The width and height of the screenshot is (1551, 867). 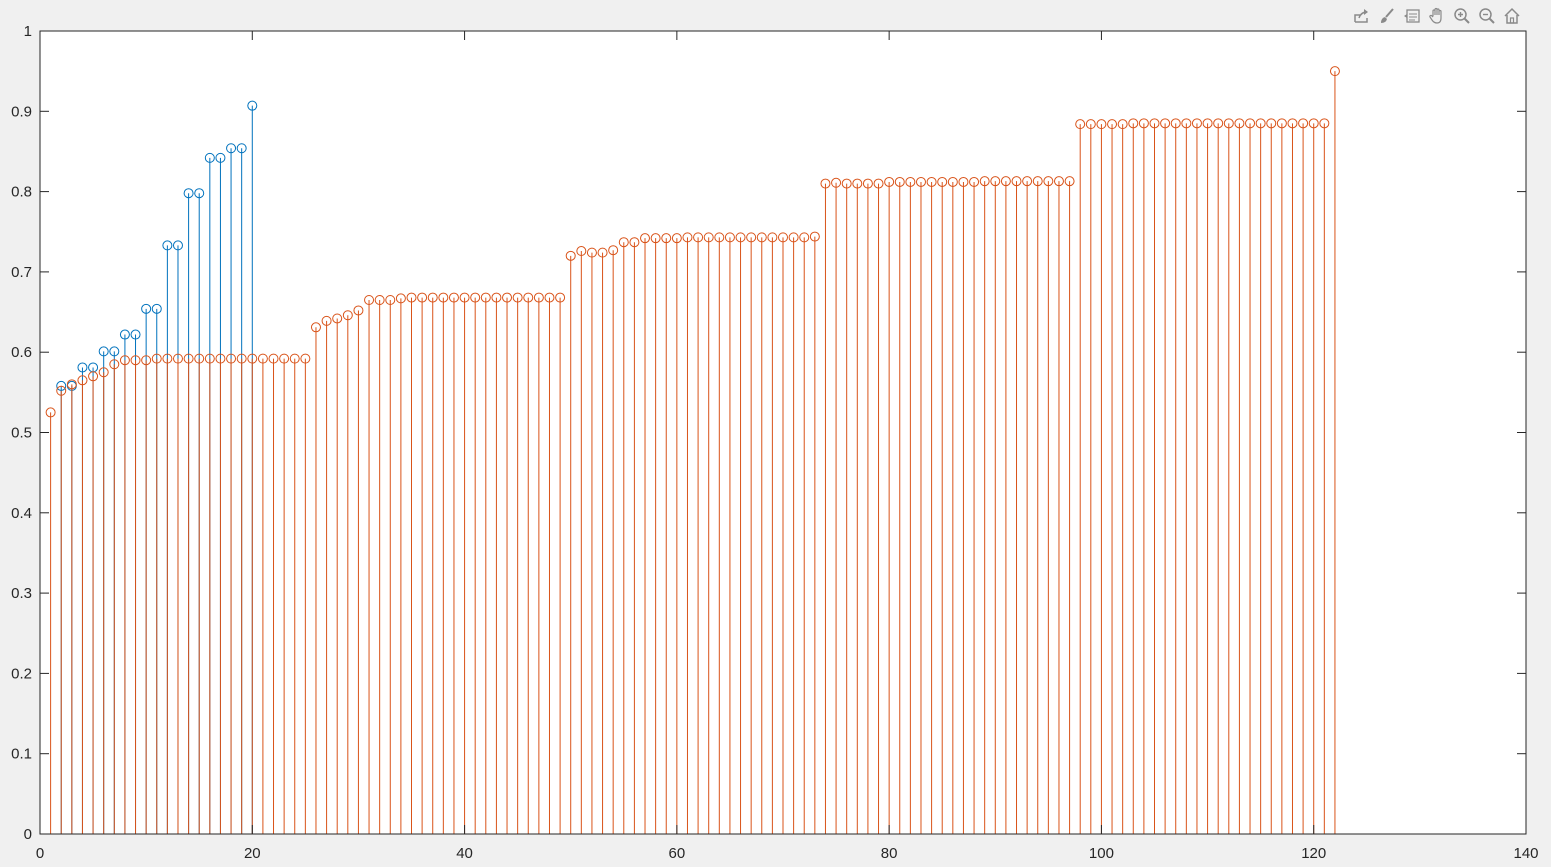 I want to click on zoom-in-button, so click(x=1461, y=16).